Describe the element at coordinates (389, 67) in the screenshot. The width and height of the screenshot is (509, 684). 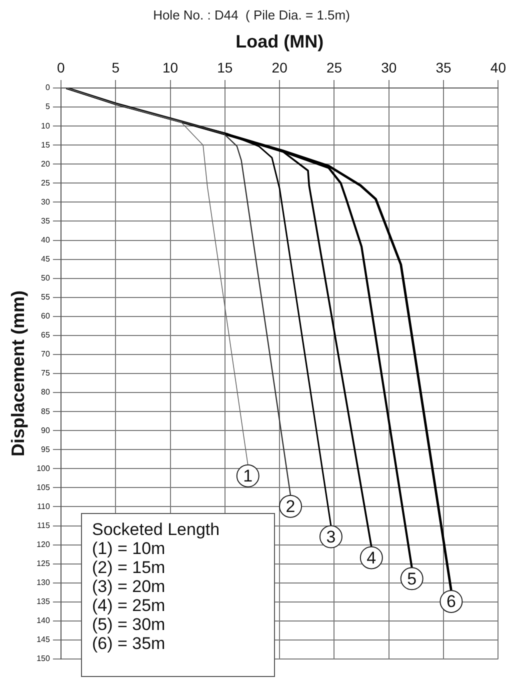
I see `x-tick-label: 30` at that location.